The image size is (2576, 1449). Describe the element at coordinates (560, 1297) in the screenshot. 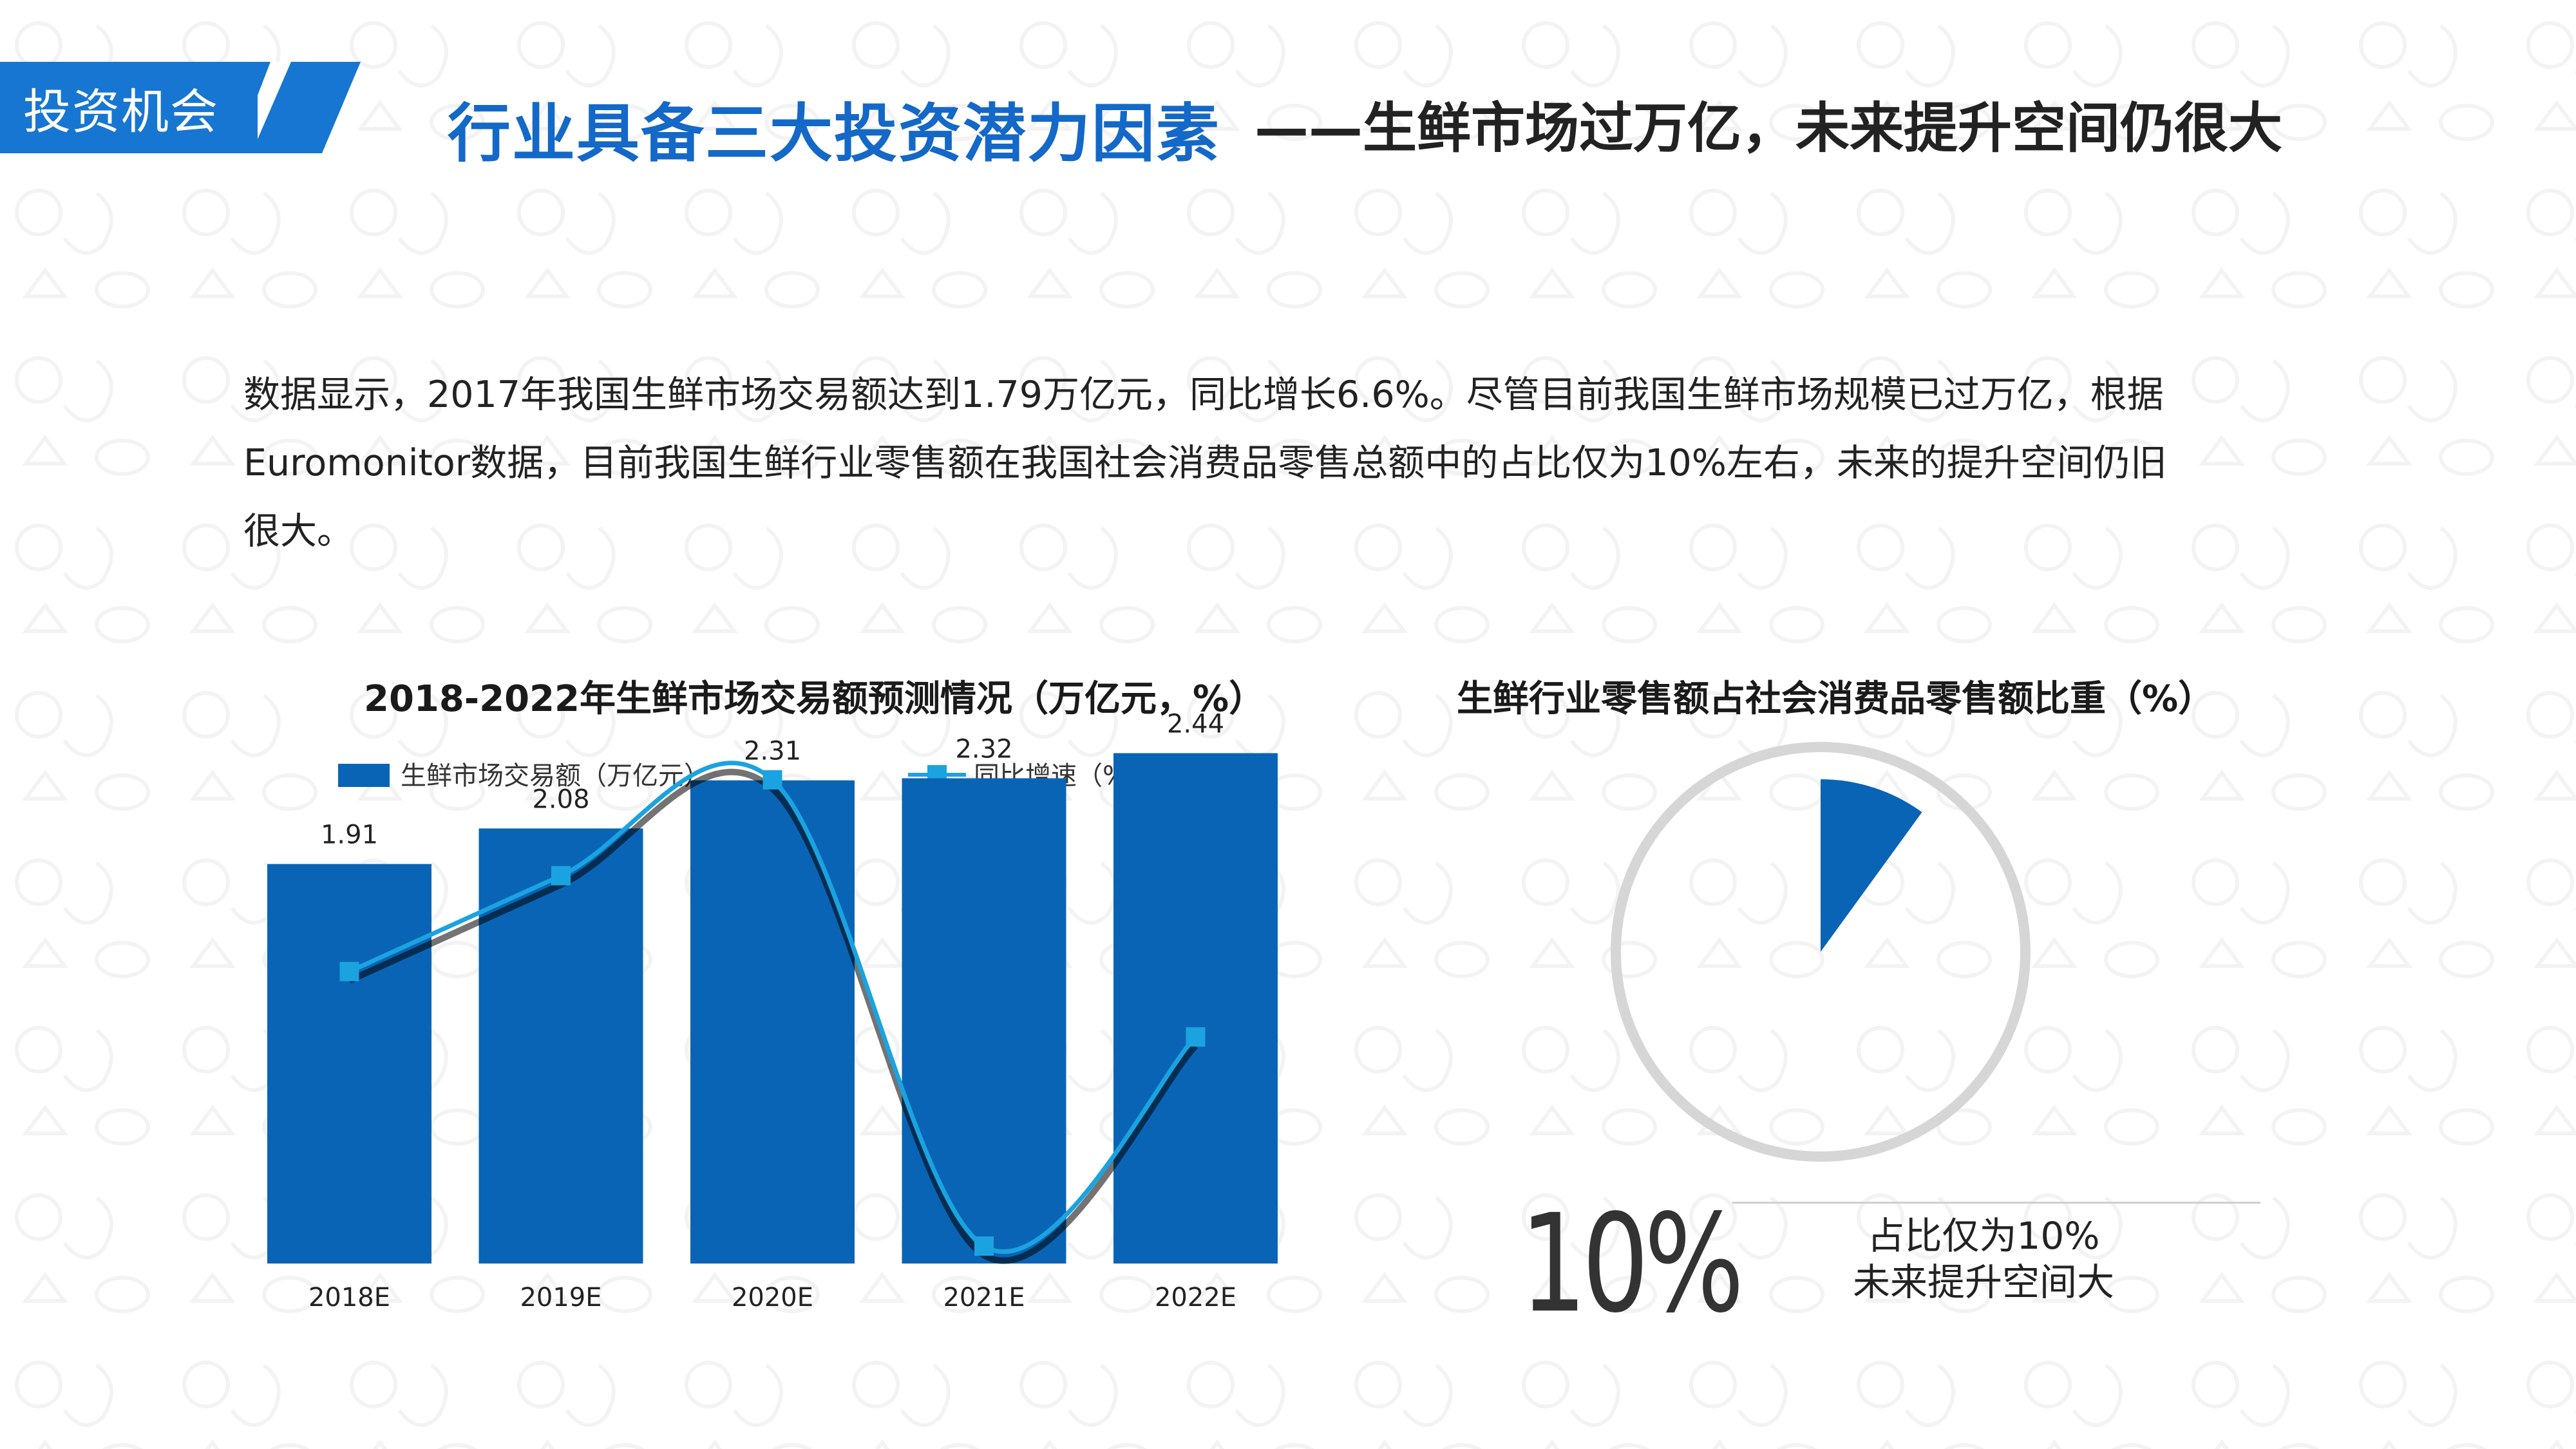

I see `category-label: 2019E` at that location.